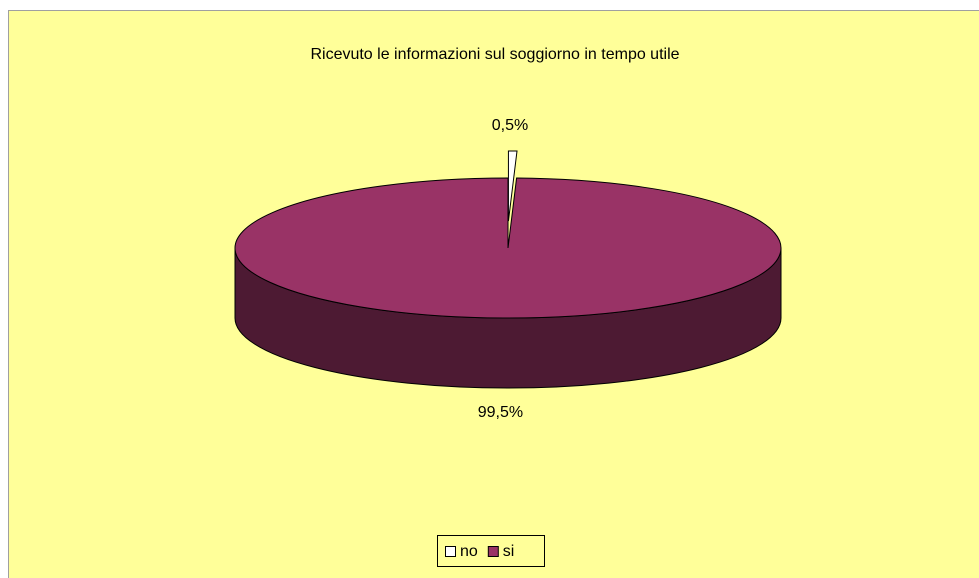 The height and width of the screenshot is (578, 979). What do you see at coordinates (469, 551) in the screenshot?
I see `legend-label: no` at bounding box center [469, 551].